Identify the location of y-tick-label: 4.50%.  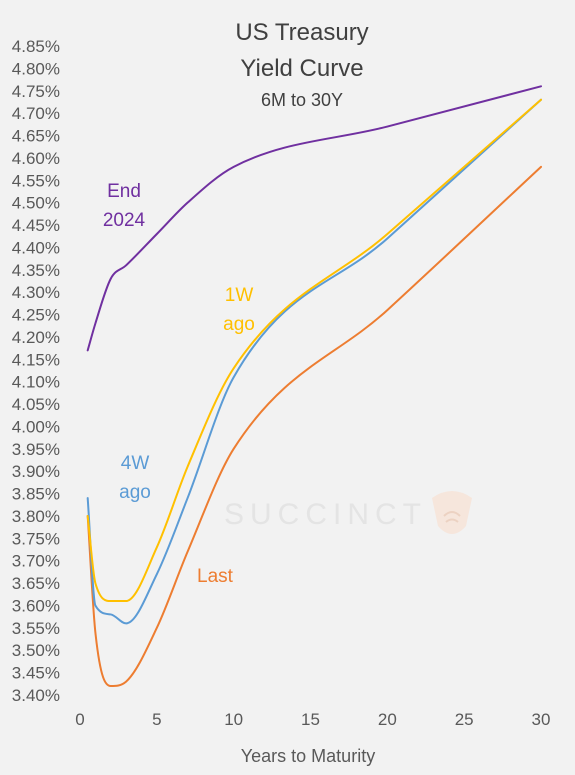
(36, 203).